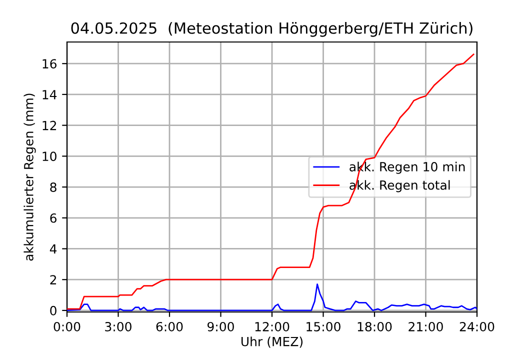  What do you see at coordinates (477, 327) in the screenshot?
I see `x-tick-label: 24:00` at bounding box center [477, 327].